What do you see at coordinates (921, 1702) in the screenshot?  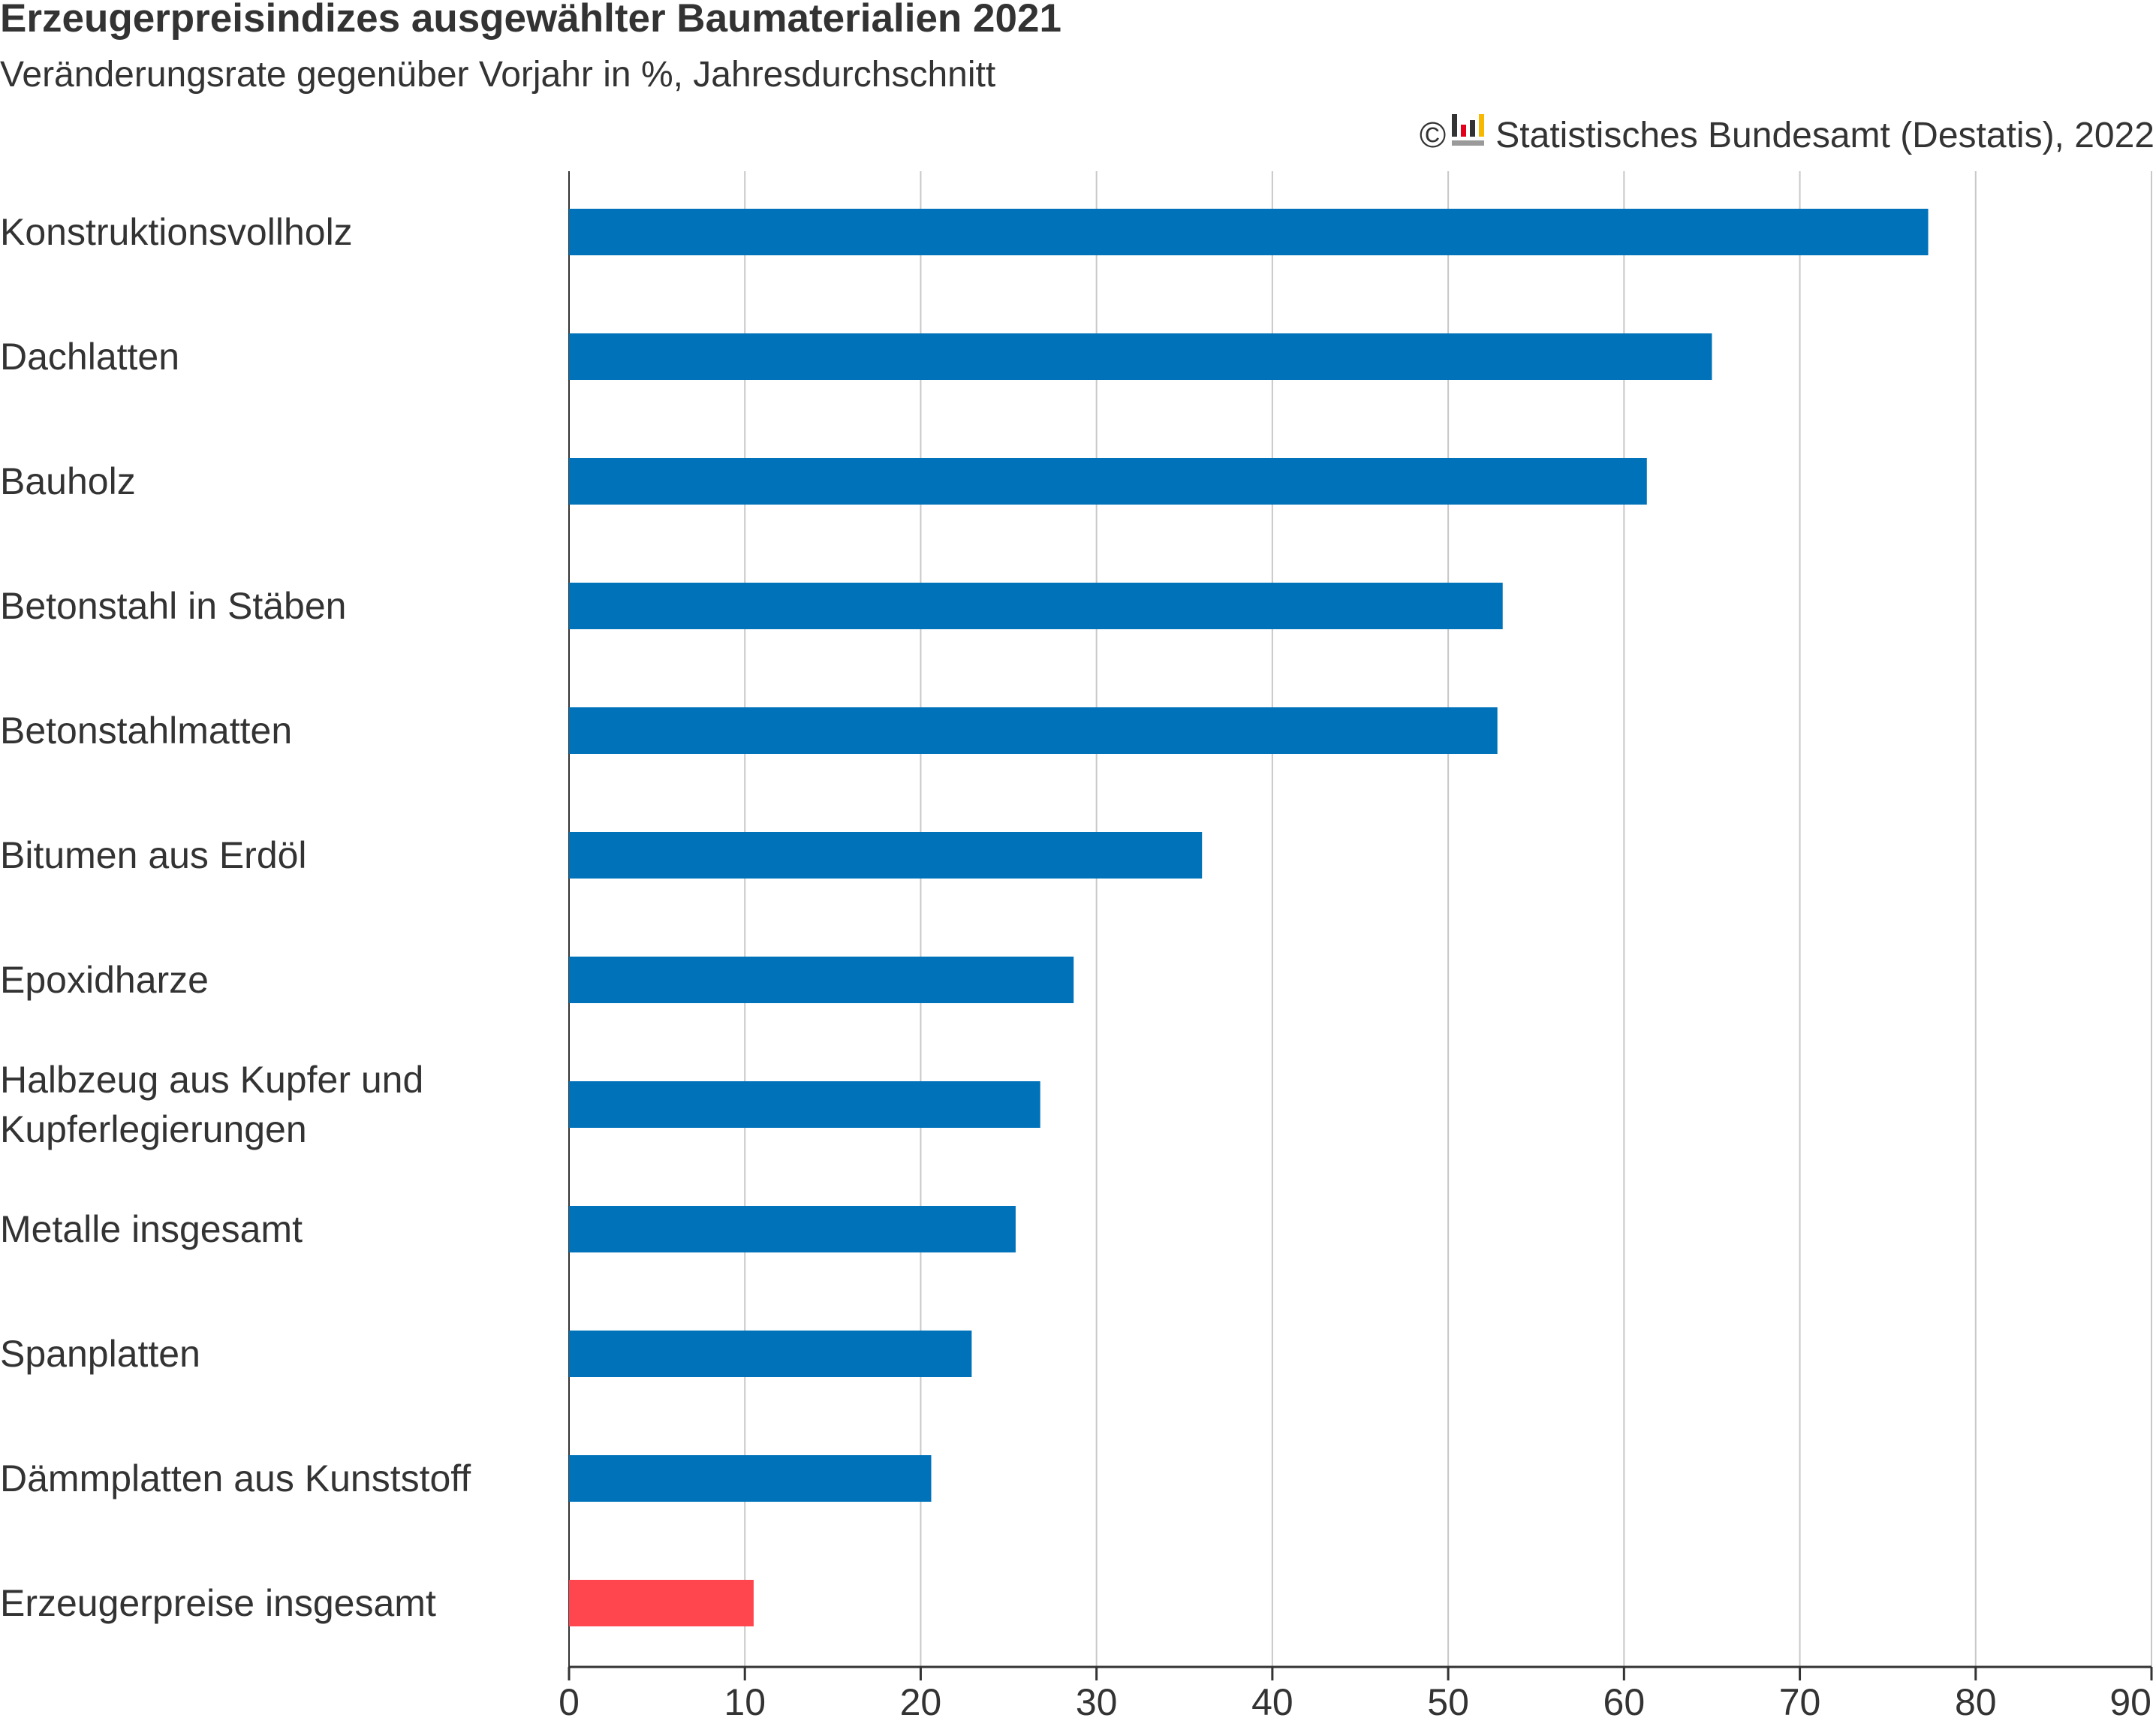 I see `x-tick-label: 20` at bounding box center [921, 1702].